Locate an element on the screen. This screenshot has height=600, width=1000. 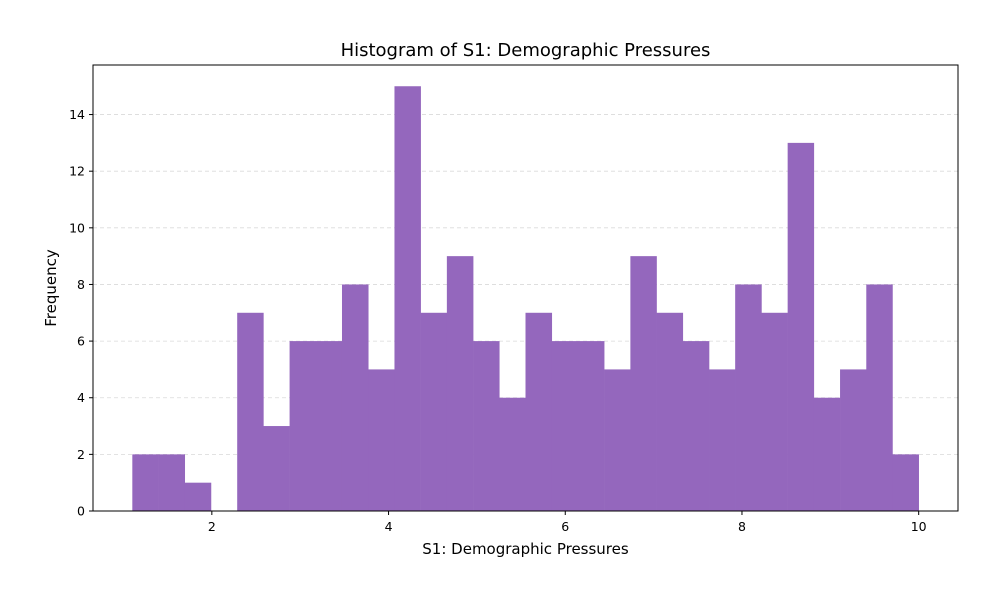
y-tick-label: 14 is located at coordinates (77, 114).